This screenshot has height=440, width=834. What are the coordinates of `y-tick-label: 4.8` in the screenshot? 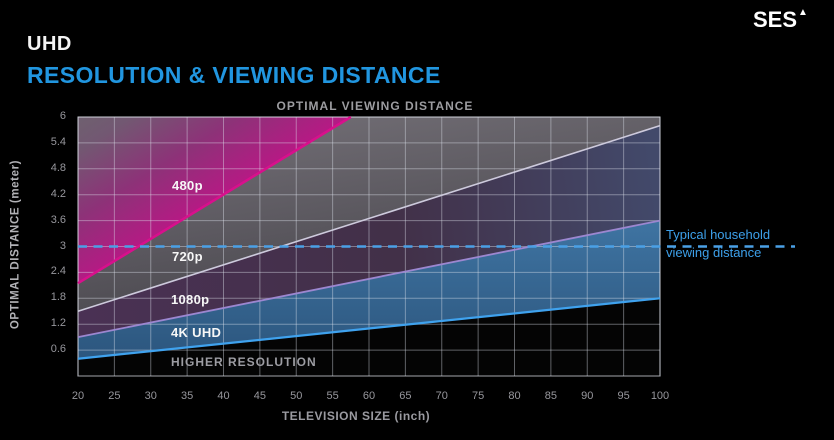 It's located at (58, 167).